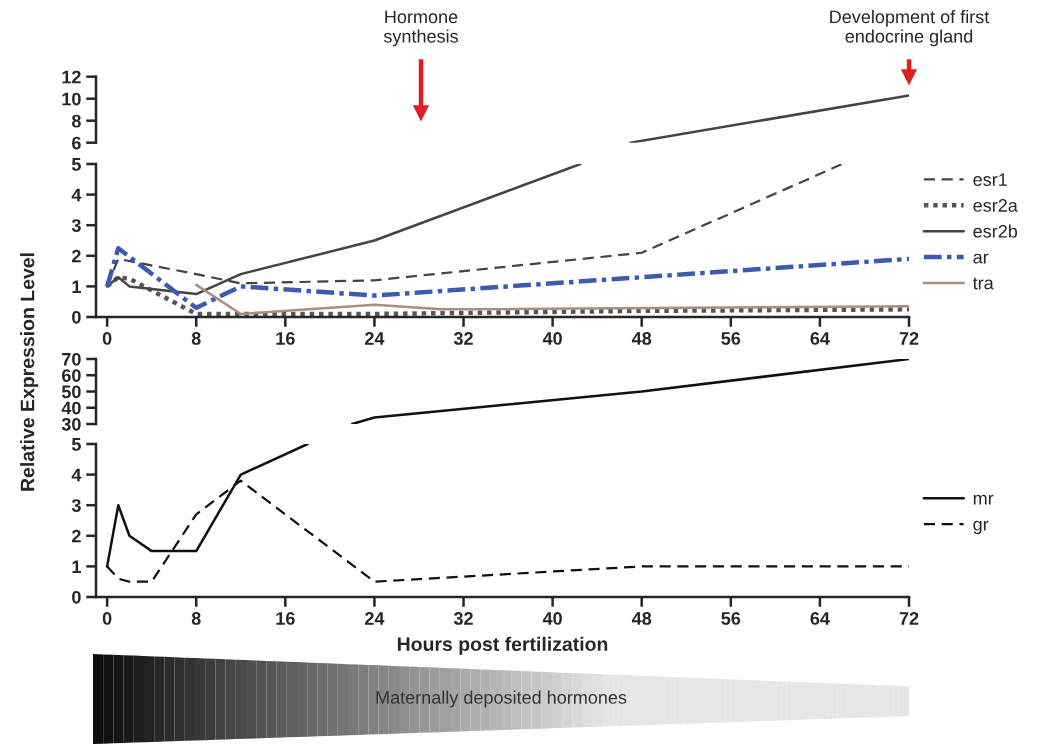 The height and width of the screenshot is (744, 1041). I want to click on x-axis-title: Hours post fertilization, so click(502, 645).